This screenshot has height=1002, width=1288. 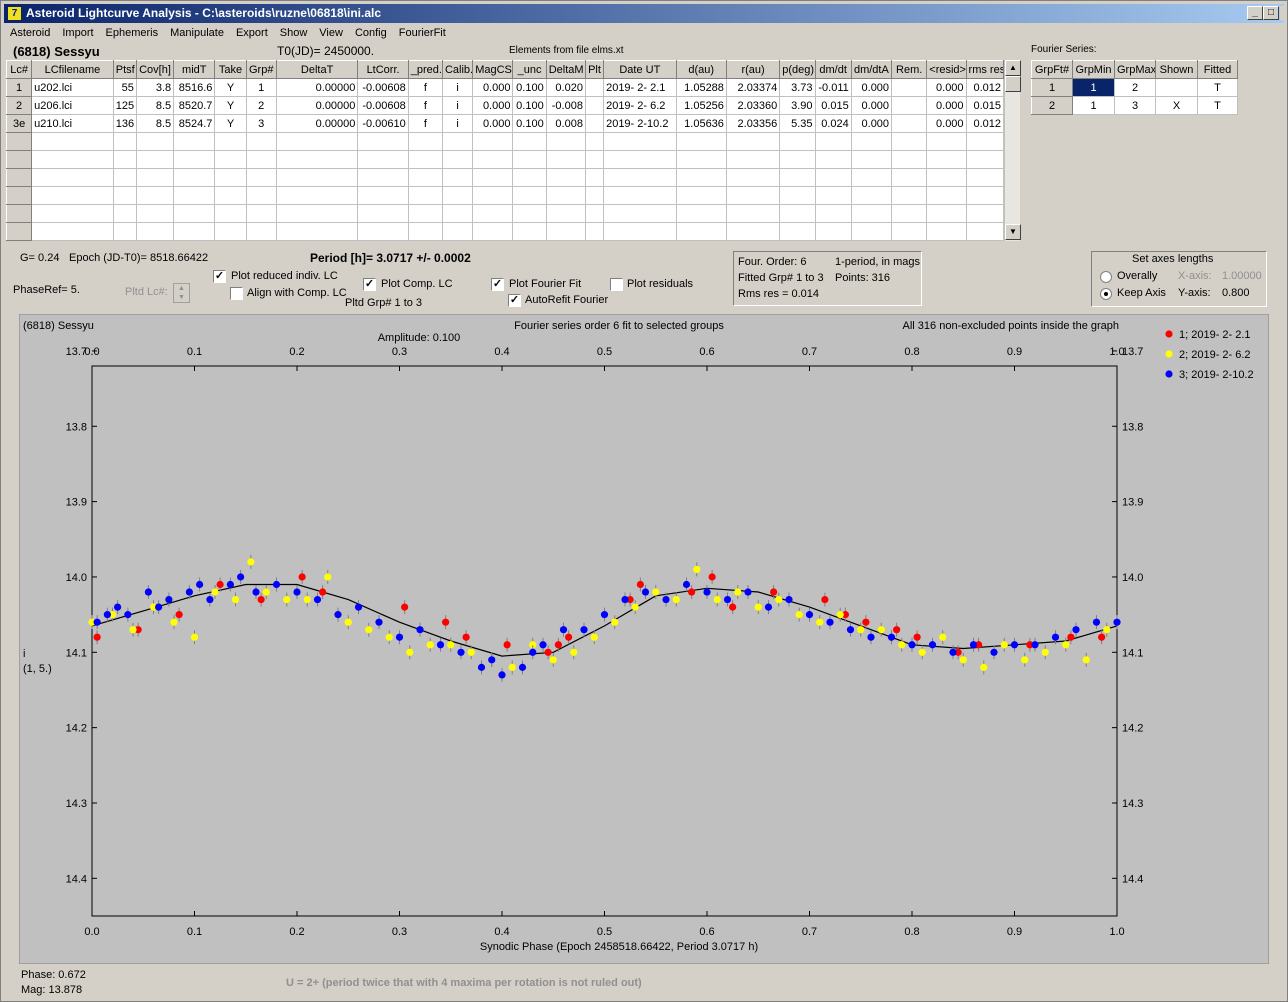 I want to click on column-header: Calib., so click(x=457, y=69).